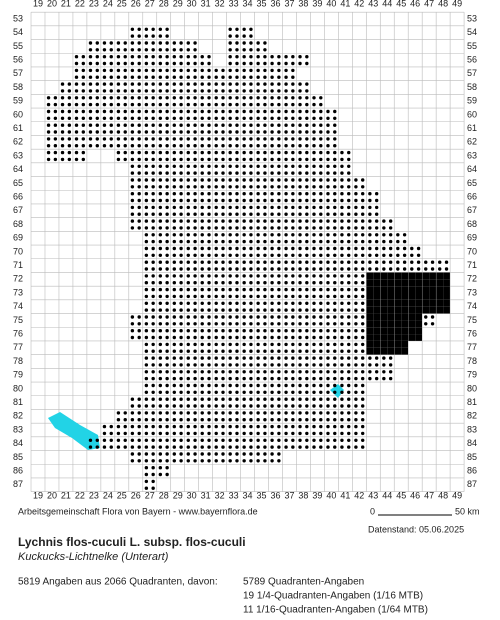 The image size is (500, 620). What do you see at coordinates (275, 4) in the screenshot?
I see `column-label: 36` at bounding box center [275, 4].